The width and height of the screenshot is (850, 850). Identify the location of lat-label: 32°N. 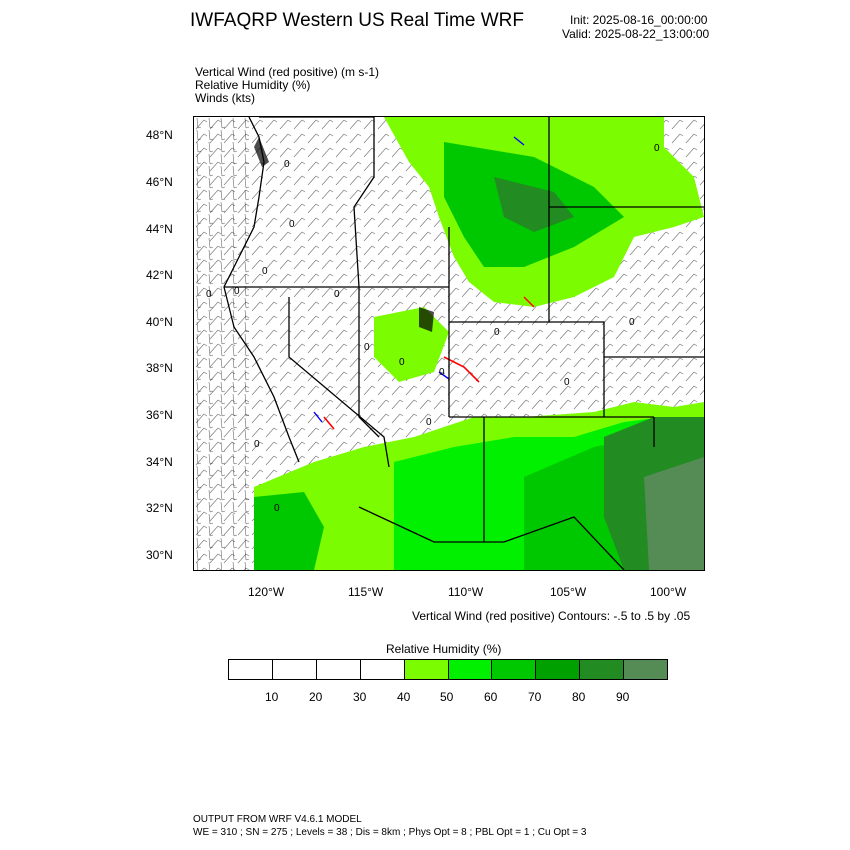
(159, 508).